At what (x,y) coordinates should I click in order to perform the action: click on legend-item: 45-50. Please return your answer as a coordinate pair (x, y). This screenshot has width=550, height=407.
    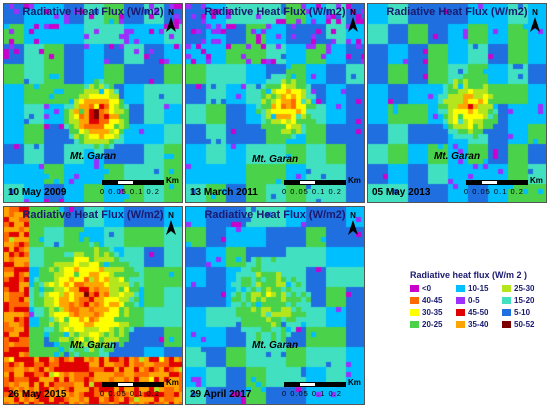
    Looking at the image, I should click on (479, 312).